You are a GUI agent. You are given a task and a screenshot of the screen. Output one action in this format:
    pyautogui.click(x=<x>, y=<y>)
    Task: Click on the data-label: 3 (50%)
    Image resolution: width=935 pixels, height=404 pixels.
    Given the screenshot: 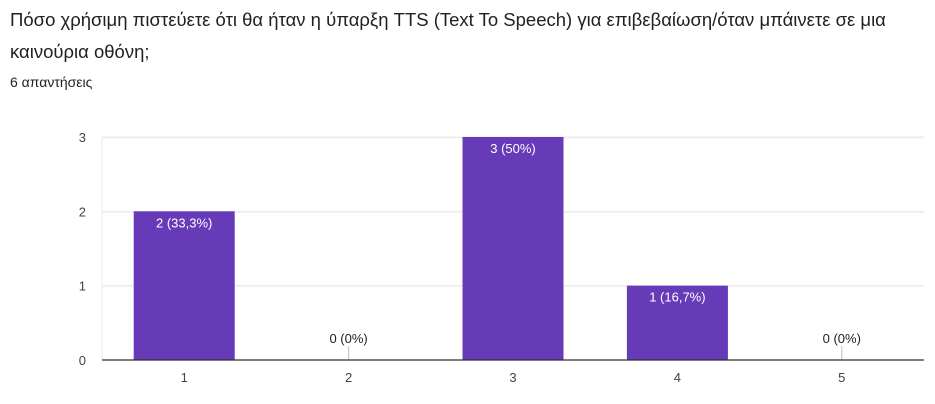 What is the action you would take?
    pyautogui.click(x=513, y=148)
    